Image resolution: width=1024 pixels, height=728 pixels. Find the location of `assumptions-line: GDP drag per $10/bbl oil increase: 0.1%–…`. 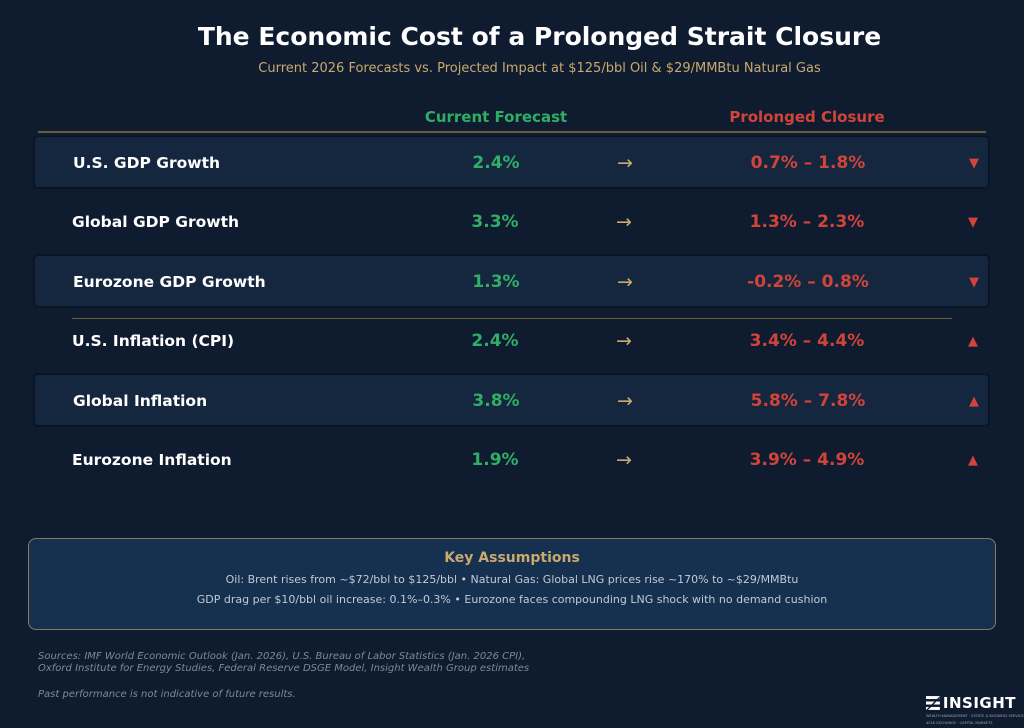

assumptions-line: GDP drag per $10/bbl oil increase: 0.1%–… is located at coordinates (512, 599).